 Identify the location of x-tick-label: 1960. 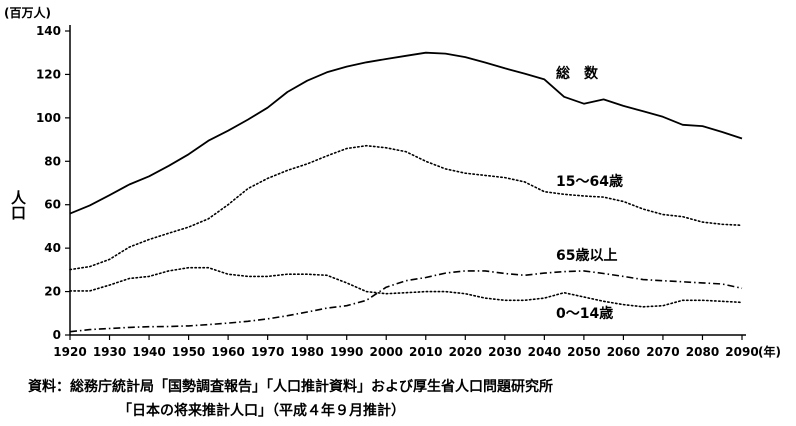
(227, 352).